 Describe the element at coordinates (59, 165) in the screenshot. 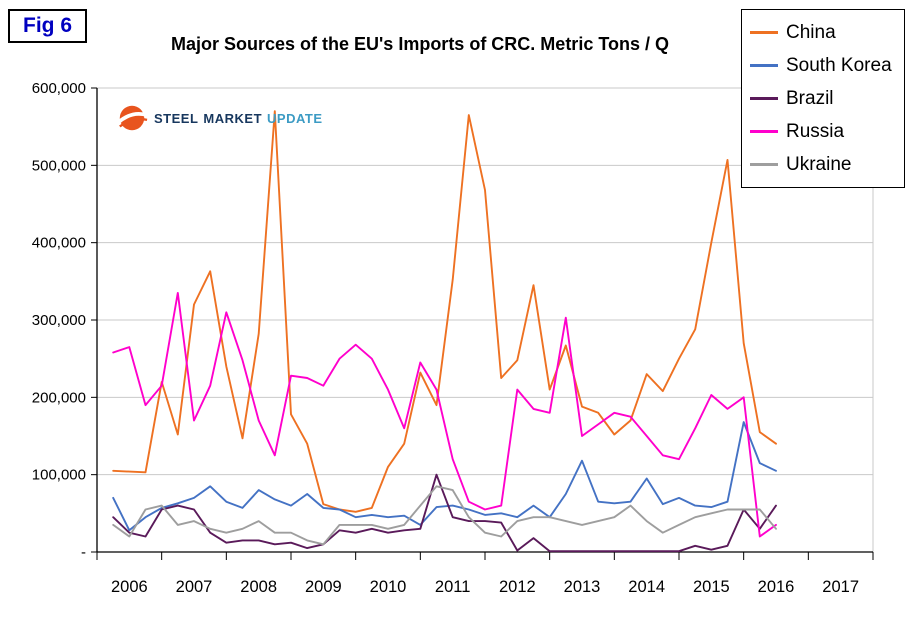

I see `y-axis-label: 500,000` at that location.